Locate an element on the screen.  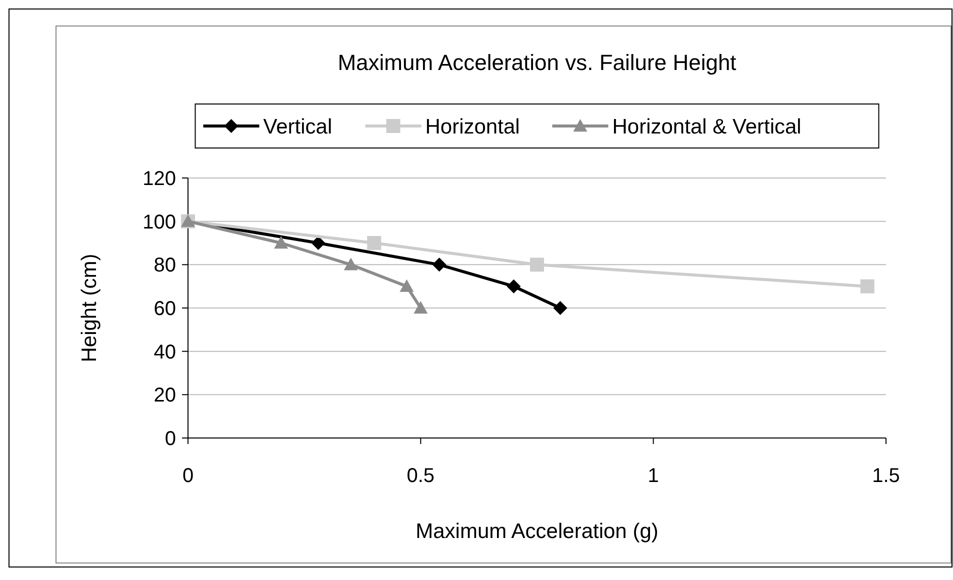
chart-title: Maximum Acceleration vs. Failure Height is located at coordinates (537, 62).